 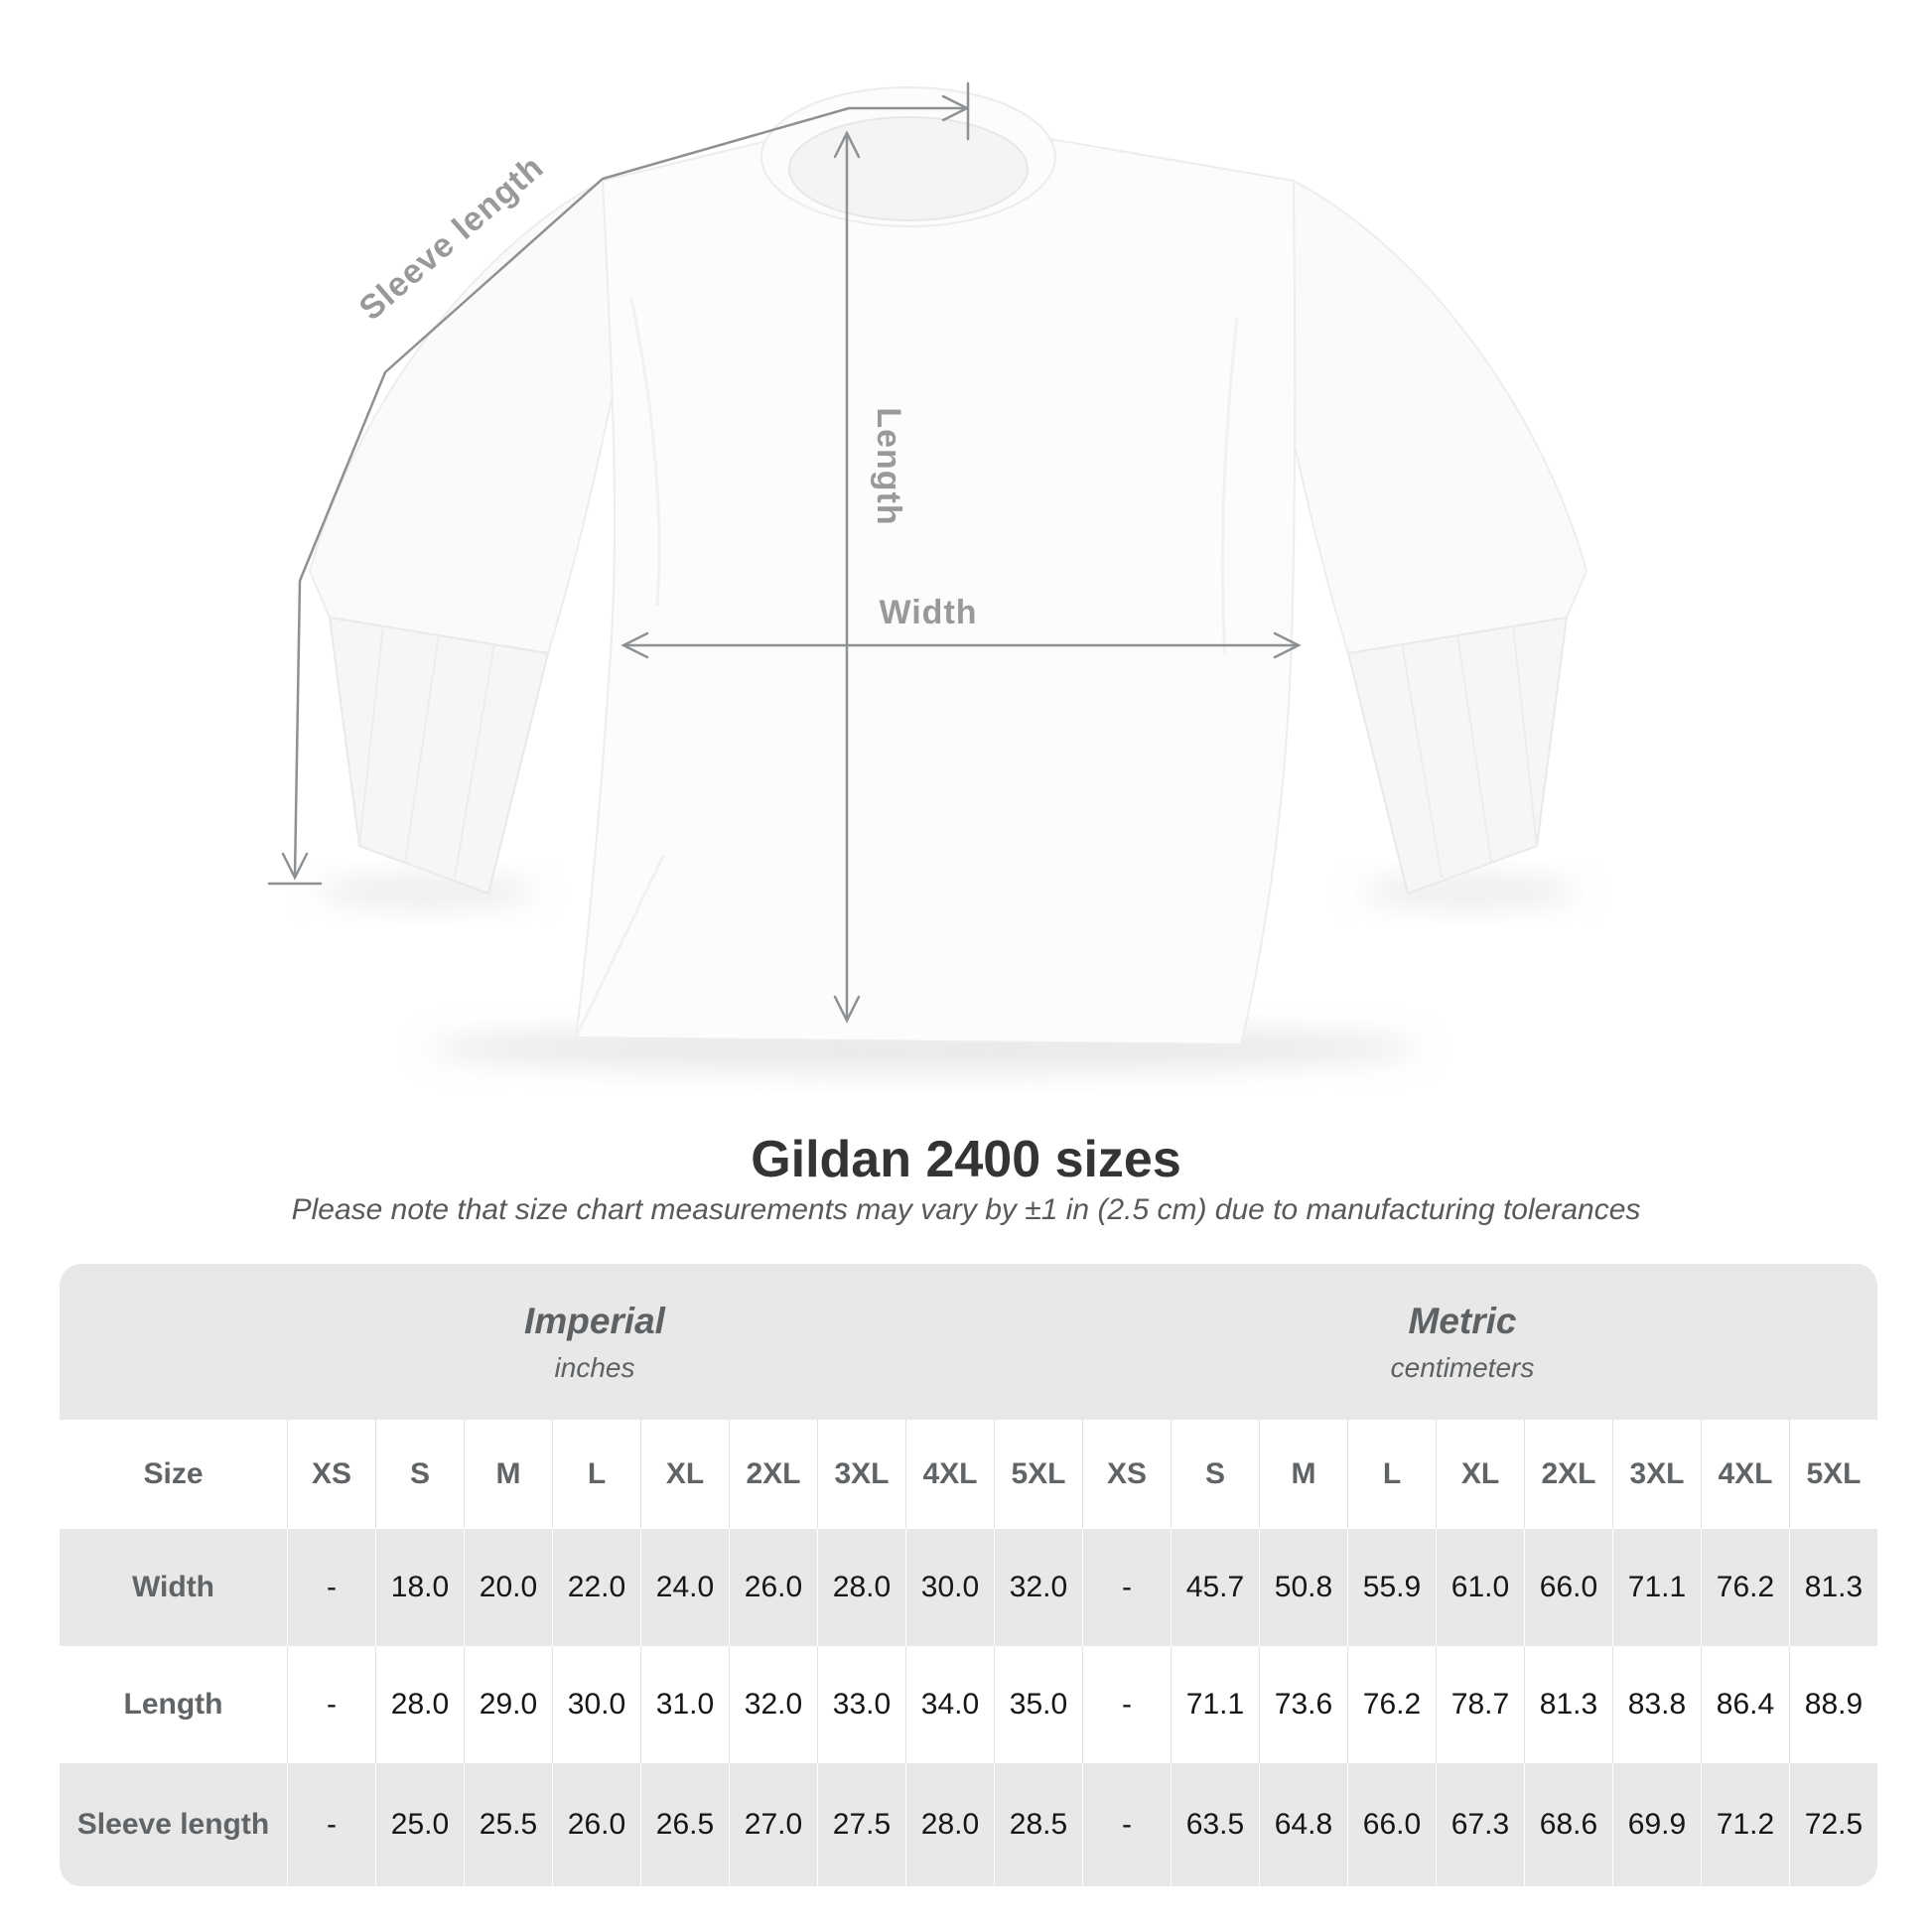 I want to click on value-metric-2xl: 66.0, so click(x=1568, y=1587).